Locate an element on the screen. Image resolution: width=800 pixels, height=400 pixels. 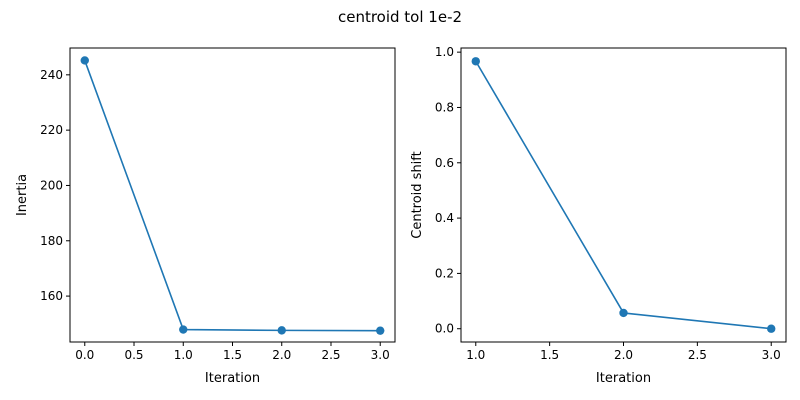
inertia-x-tick-label: 2.5 is located at coordinates (330, 355).